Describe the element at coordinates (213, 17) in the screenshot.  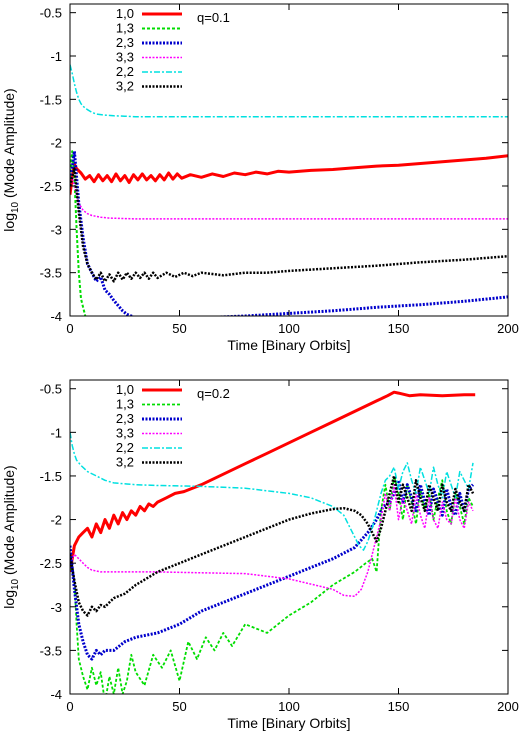
I see `annotation: q=0.1` at that location.